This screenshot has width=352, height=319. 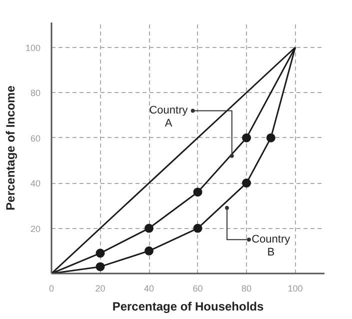 What do you see at coordinates (188, 307) in the screenshot?
I see `x-axis-title: Percentage of Households` at bounding box center [188, 307].